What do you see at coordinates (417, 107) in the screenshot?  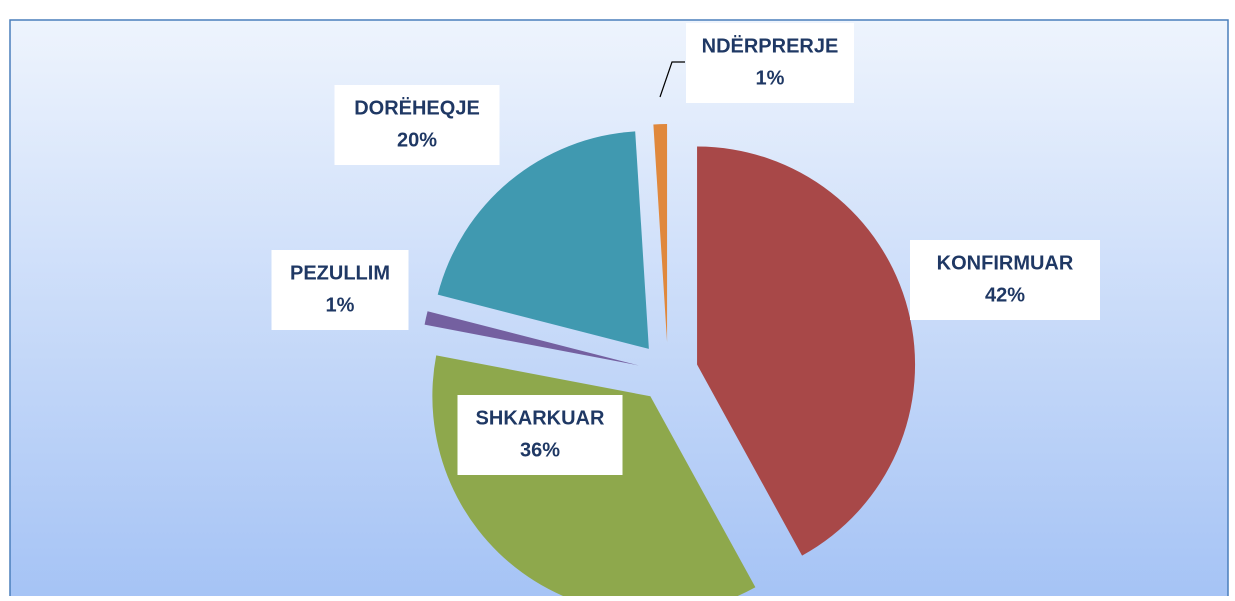 I see `category-label: DORËHEQJE` at bounding box center [417, 107].